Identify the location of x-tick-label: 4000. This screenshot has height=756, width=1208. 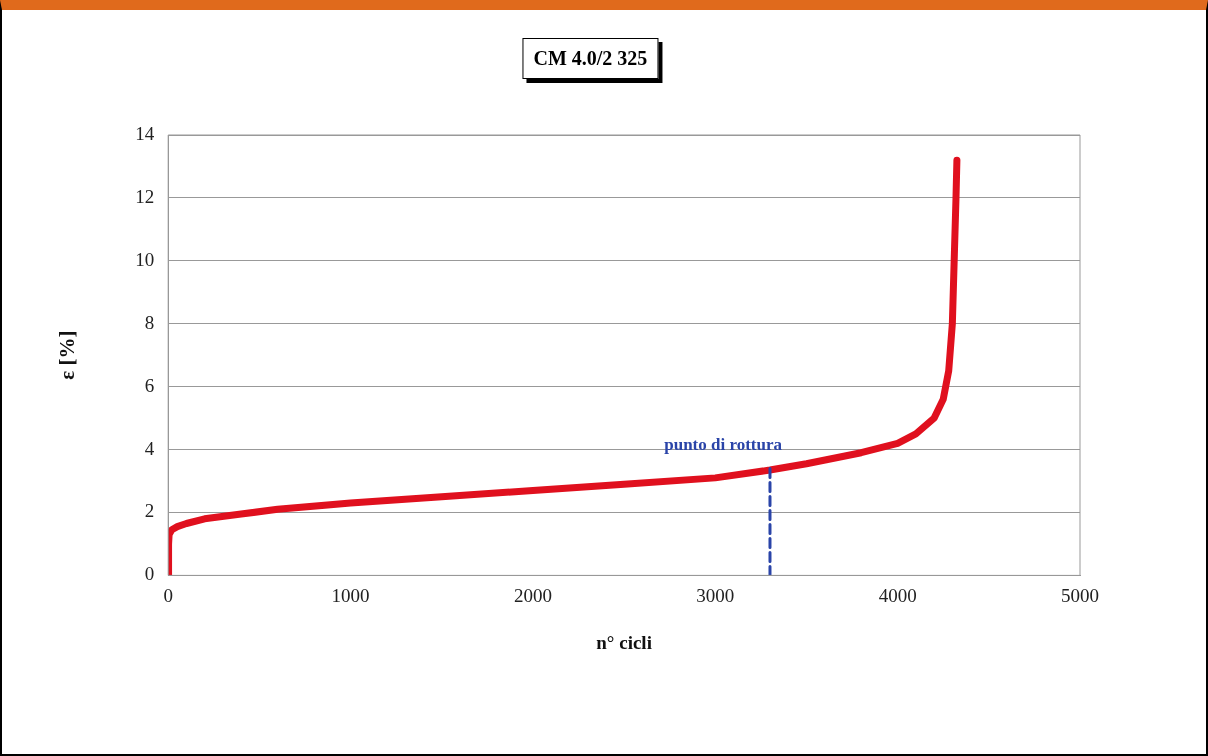
(897, 595).